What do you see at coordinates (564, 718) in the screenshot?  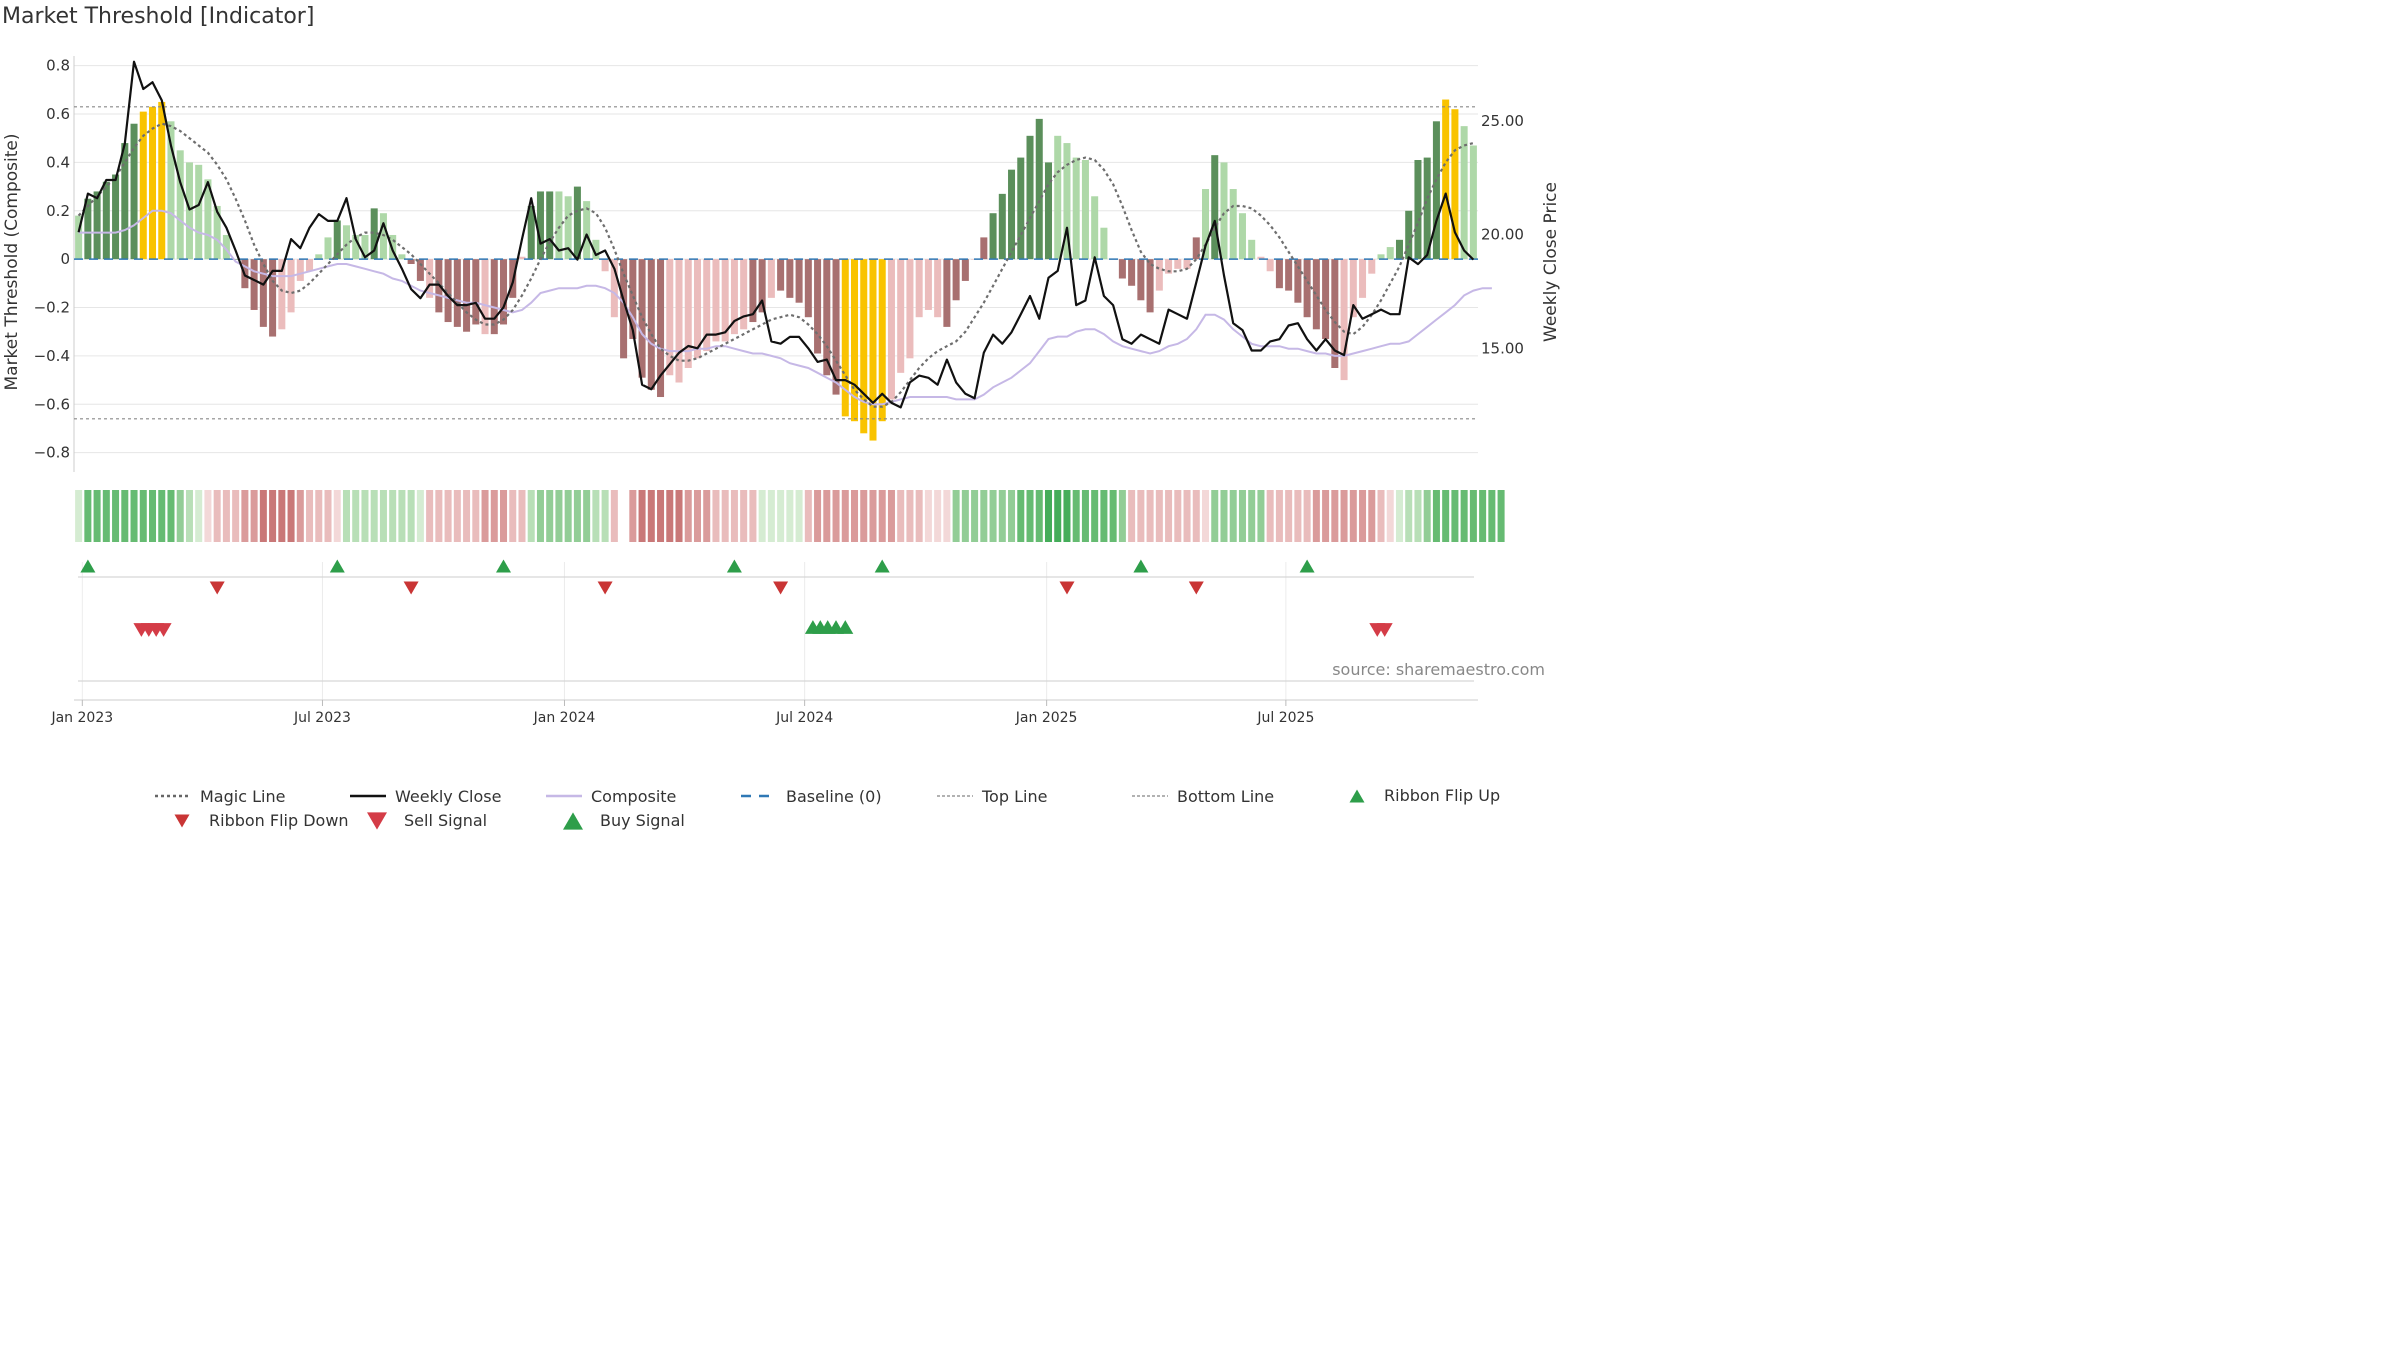 I see `x-tick-label: Jan 2024` at bounding box center [564, 718].